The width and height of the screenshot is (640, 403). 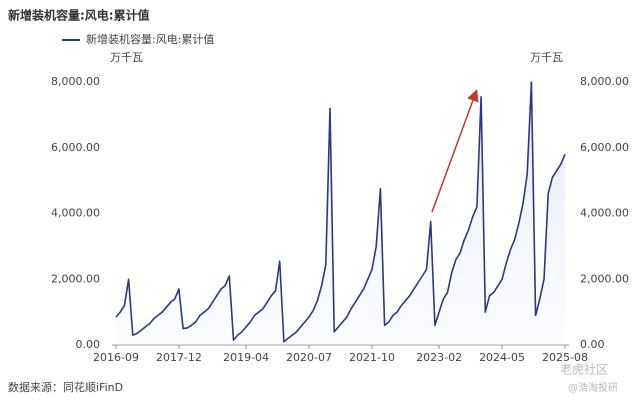 I want to click on annotation-arrow, so click(x=455, y=151).